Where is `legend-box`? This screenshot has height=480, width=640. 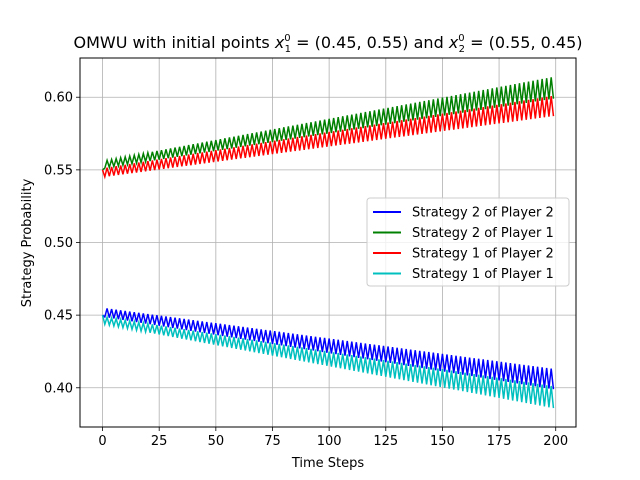
legend-box is located at coordinates (468, 242).